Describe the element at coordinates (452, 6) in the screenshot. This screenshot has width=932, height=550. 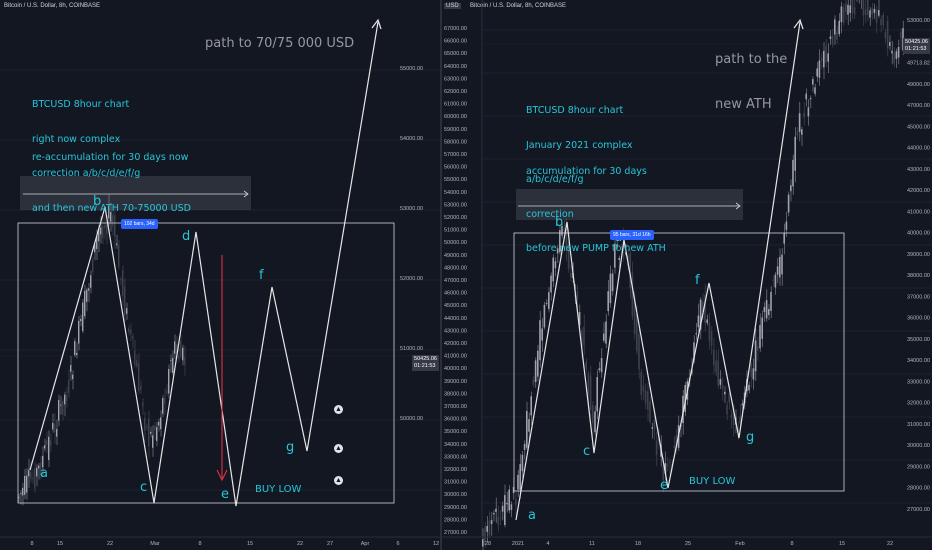
I see `currency-badge: USD` at that location.